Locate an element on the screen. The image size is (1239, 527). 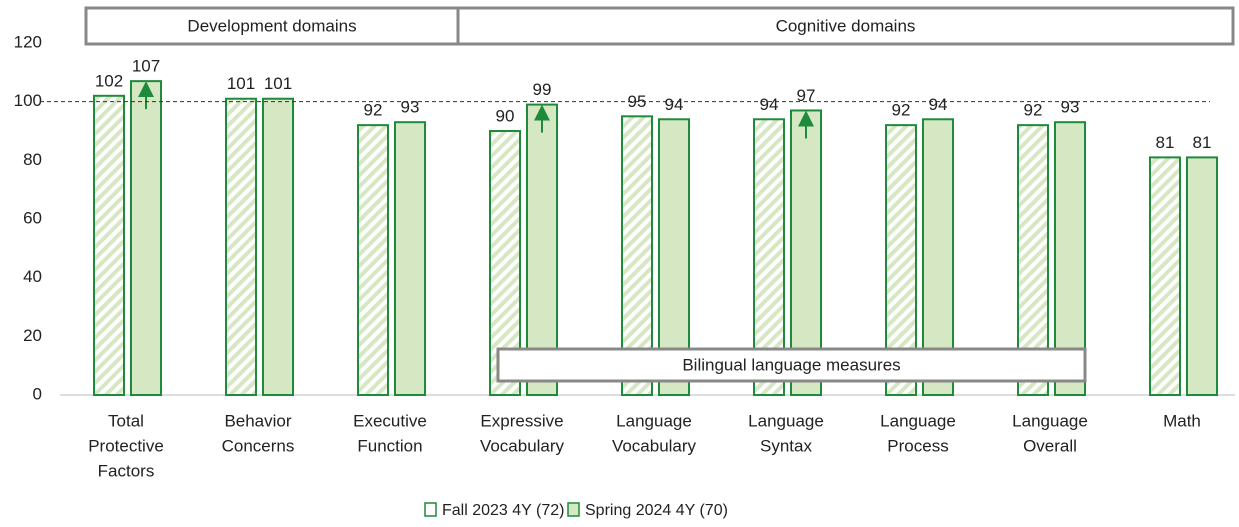
group-label: Cognitive domains is located at coordinates (846, 25).